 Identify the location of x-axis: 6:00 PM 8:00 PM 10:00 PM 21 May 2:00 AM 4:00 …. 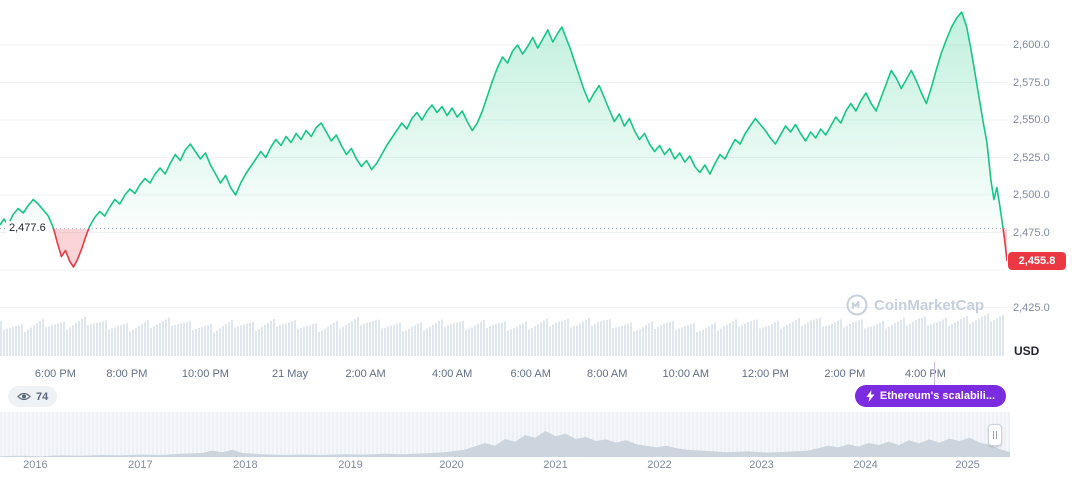
(503, 373).